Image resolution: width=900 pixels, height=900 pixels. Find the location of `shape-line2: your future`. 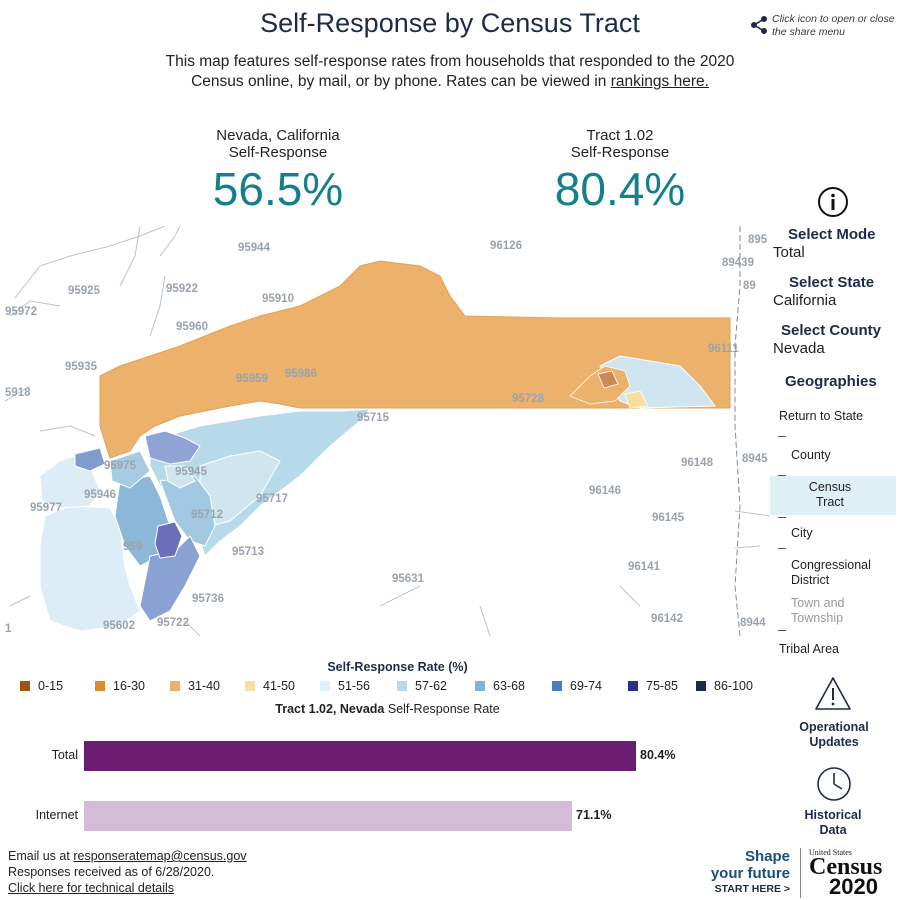

shape-line2: your future is located at coordinates (750, 873).